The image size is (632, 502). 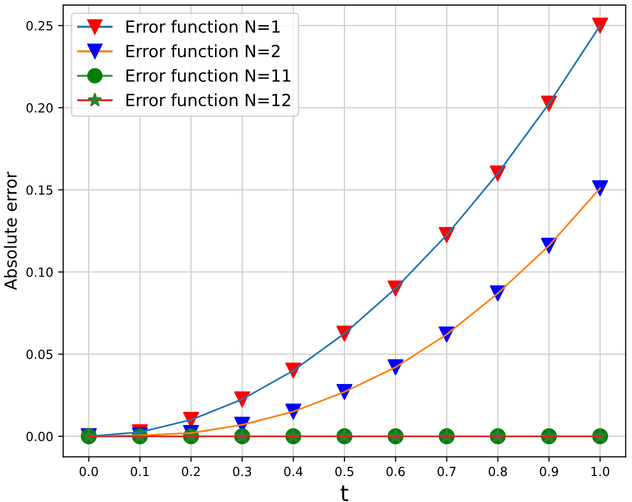 What do you see at coordinates (89, 471) in the screenshot?
I see `x-tick-label: 0.0` at bounding box center [89, 471].